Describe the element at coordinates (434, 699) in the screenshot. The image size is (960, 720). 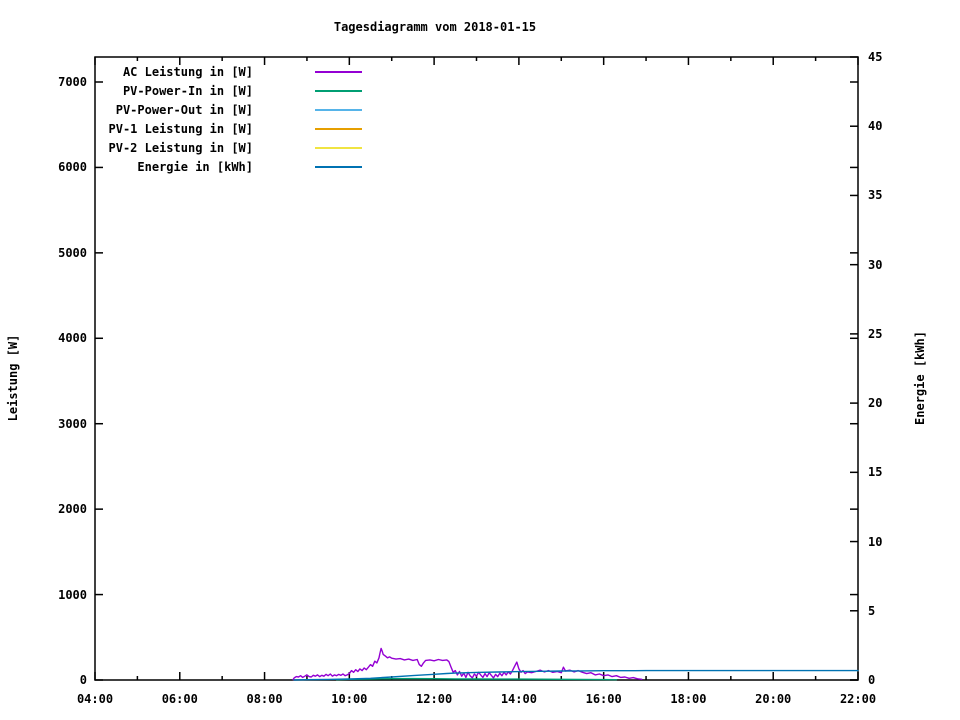
I see `x-tick-label: 12:00` at that location.